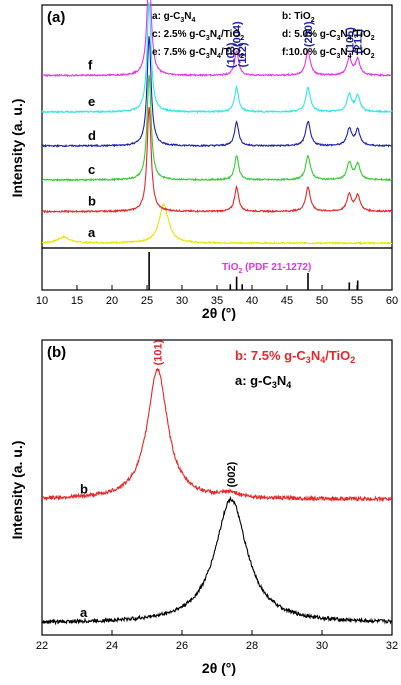  Describe the element at coordinates (266, 268) in the screenshot. I see `reference-label: TiO2 (PDF 21-1272)` at that location.